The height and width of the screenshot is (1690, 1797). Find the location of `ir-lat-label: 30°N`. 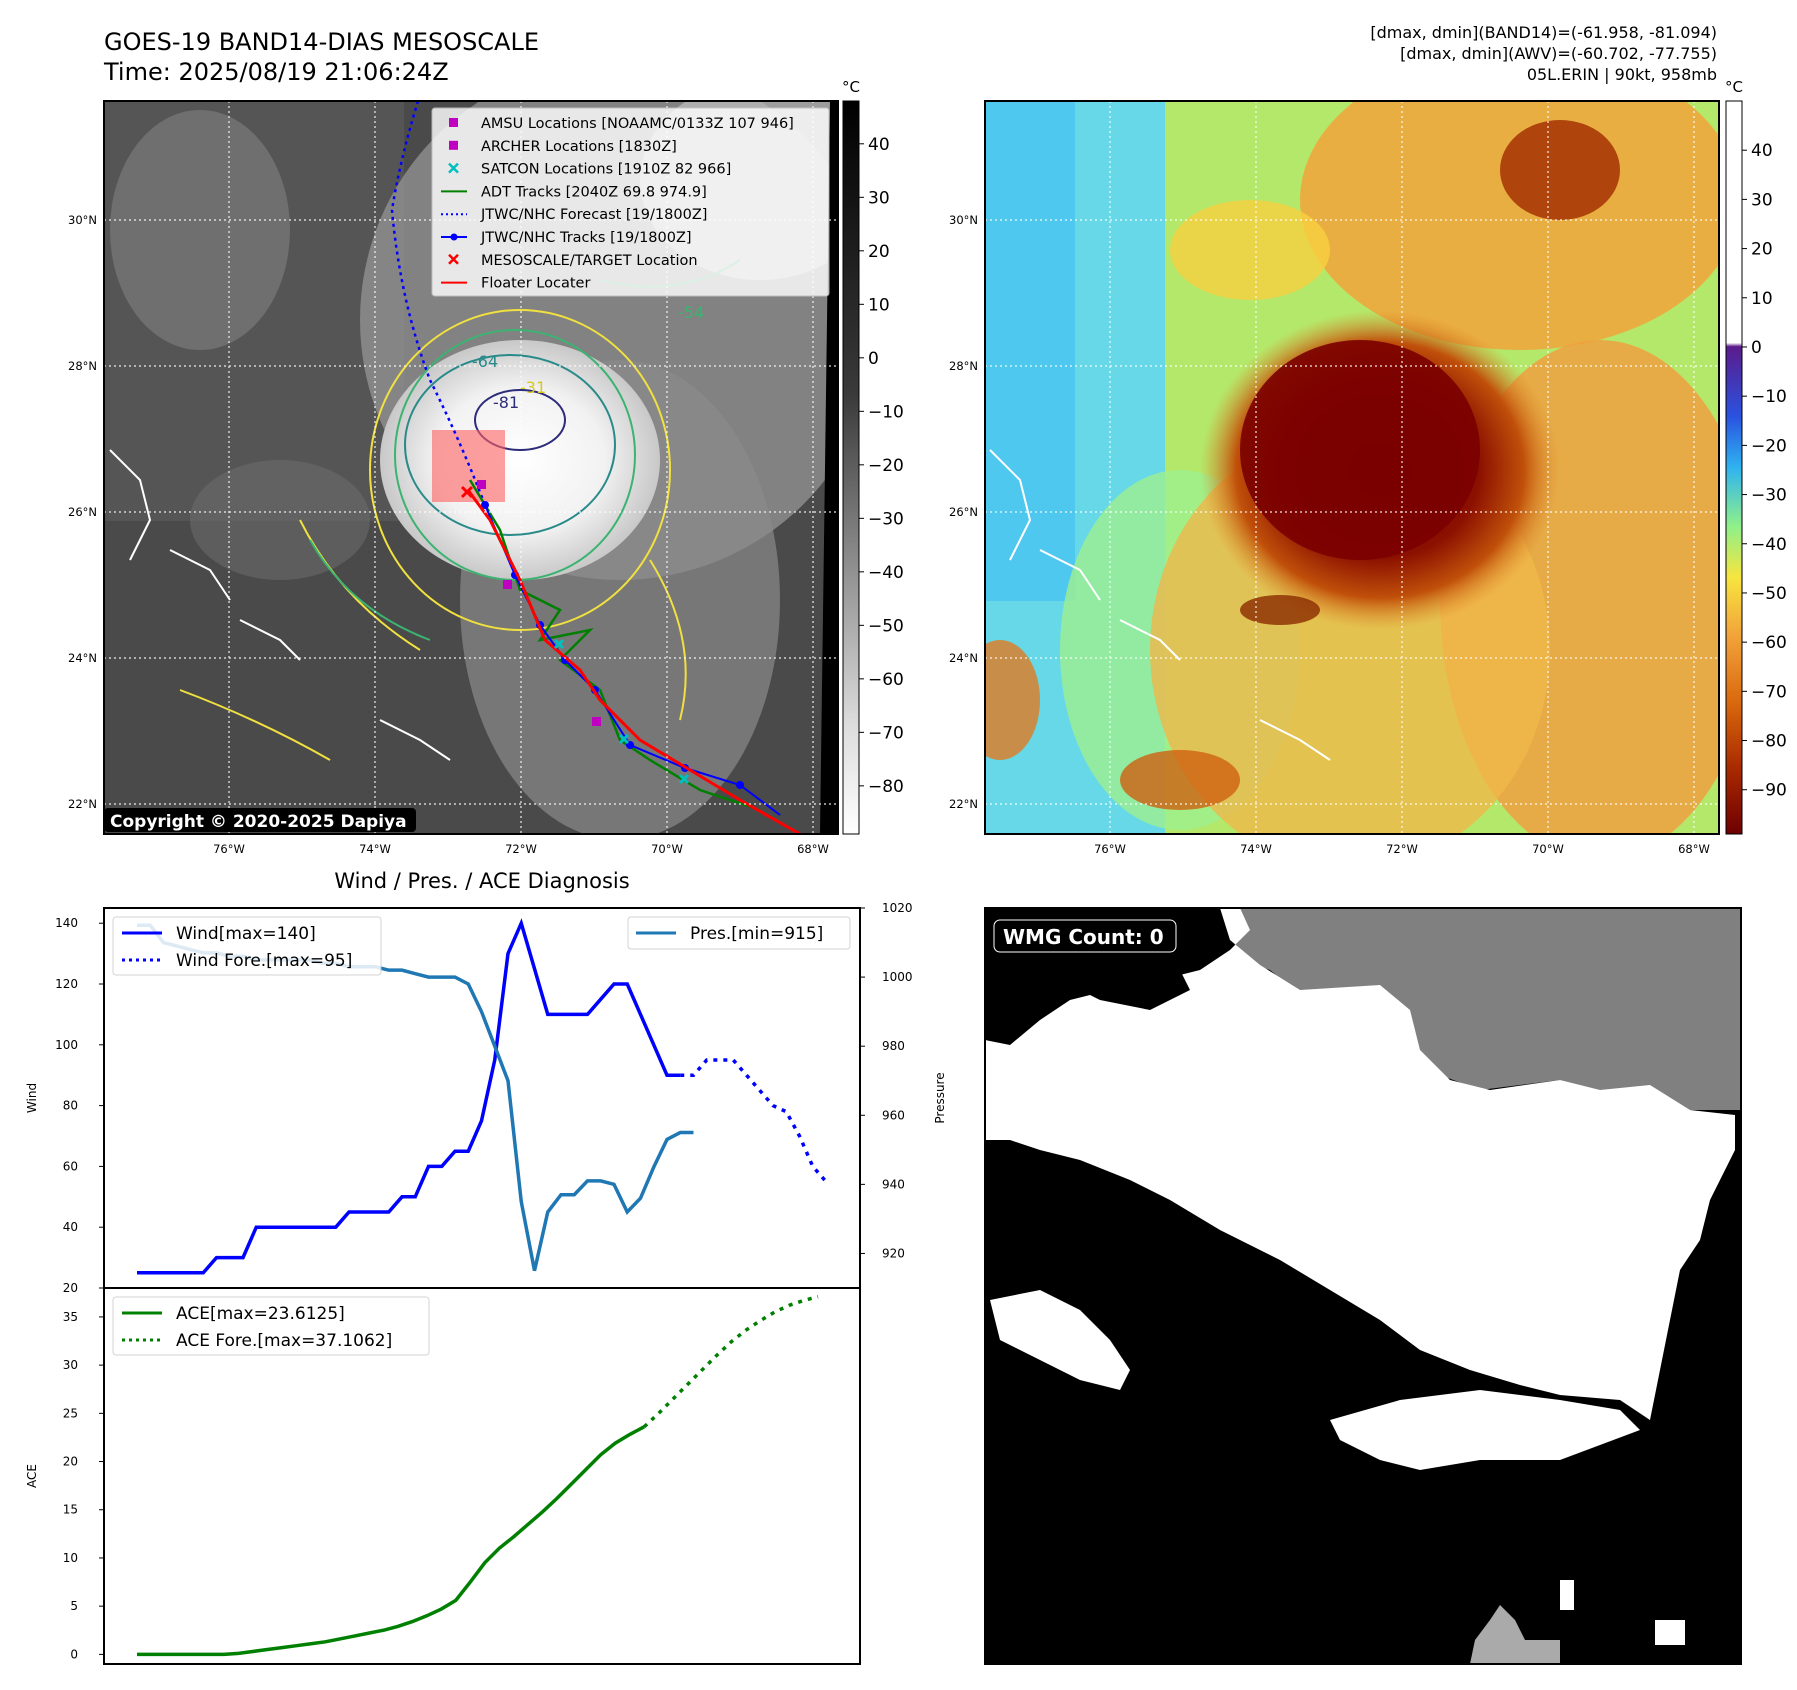

ir-lat-label: 30°N is located at coordinates (82, 220).